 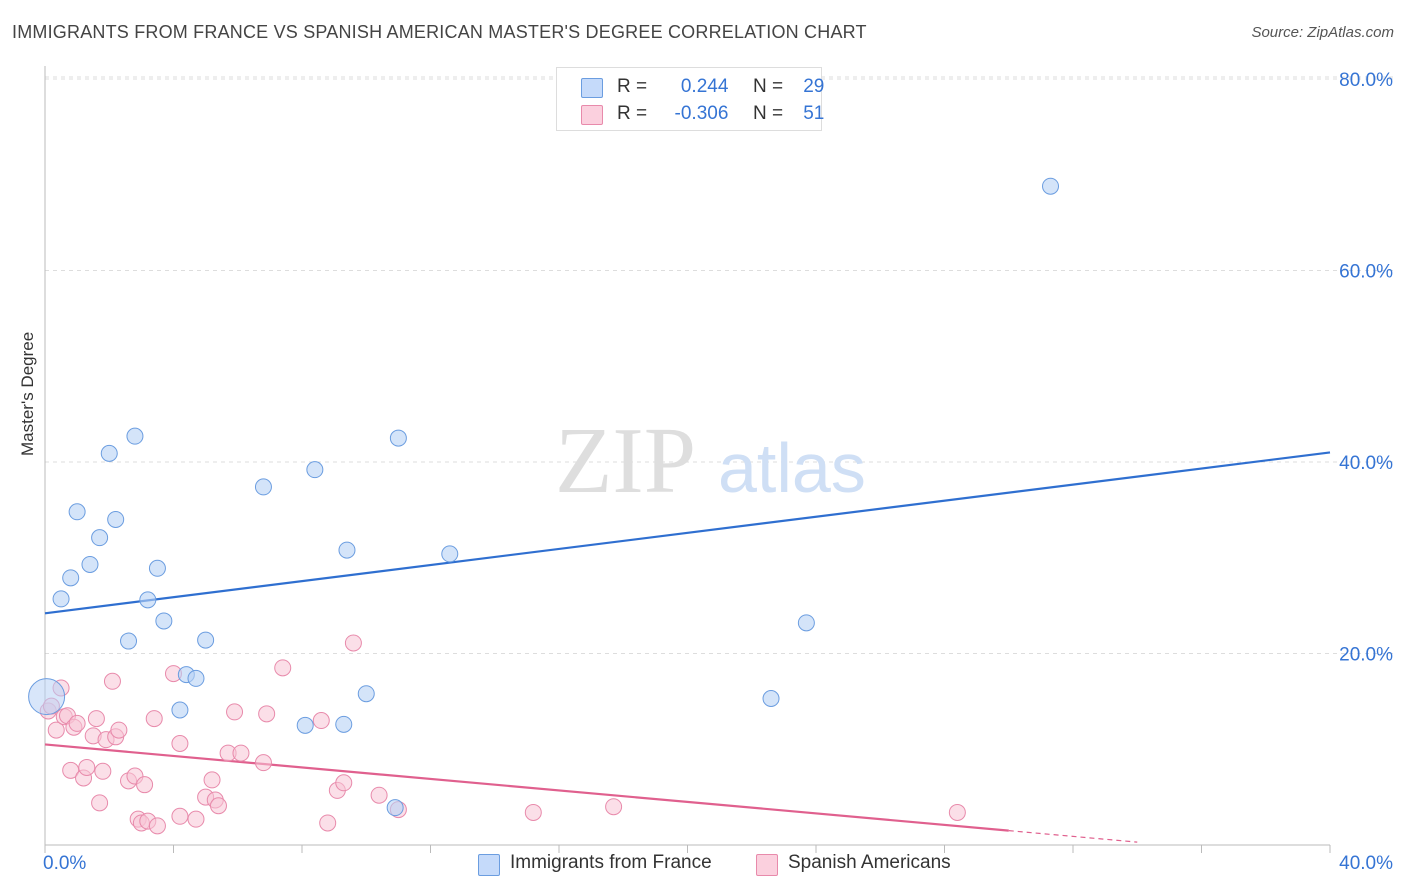 I want to click on y-tick-label: 80.0%, so click(x=1366, y=80).